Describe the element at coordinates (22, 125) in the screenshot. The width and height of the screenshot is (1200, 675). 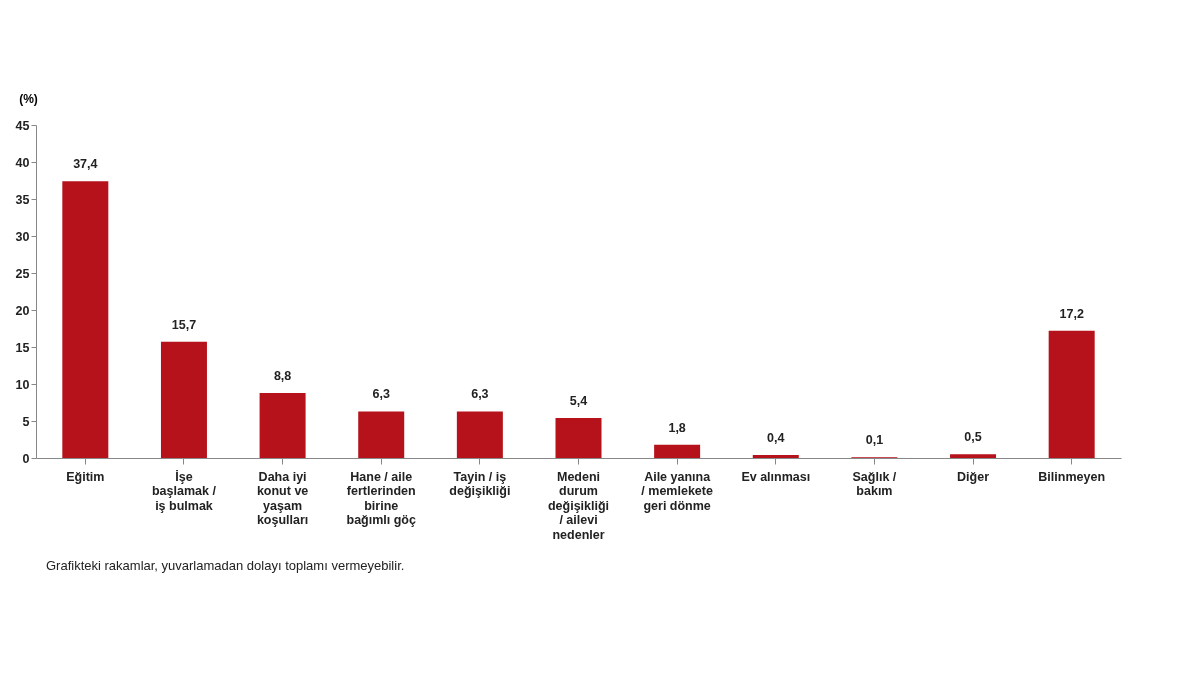
I see `y-tick-label: 45` at that location.